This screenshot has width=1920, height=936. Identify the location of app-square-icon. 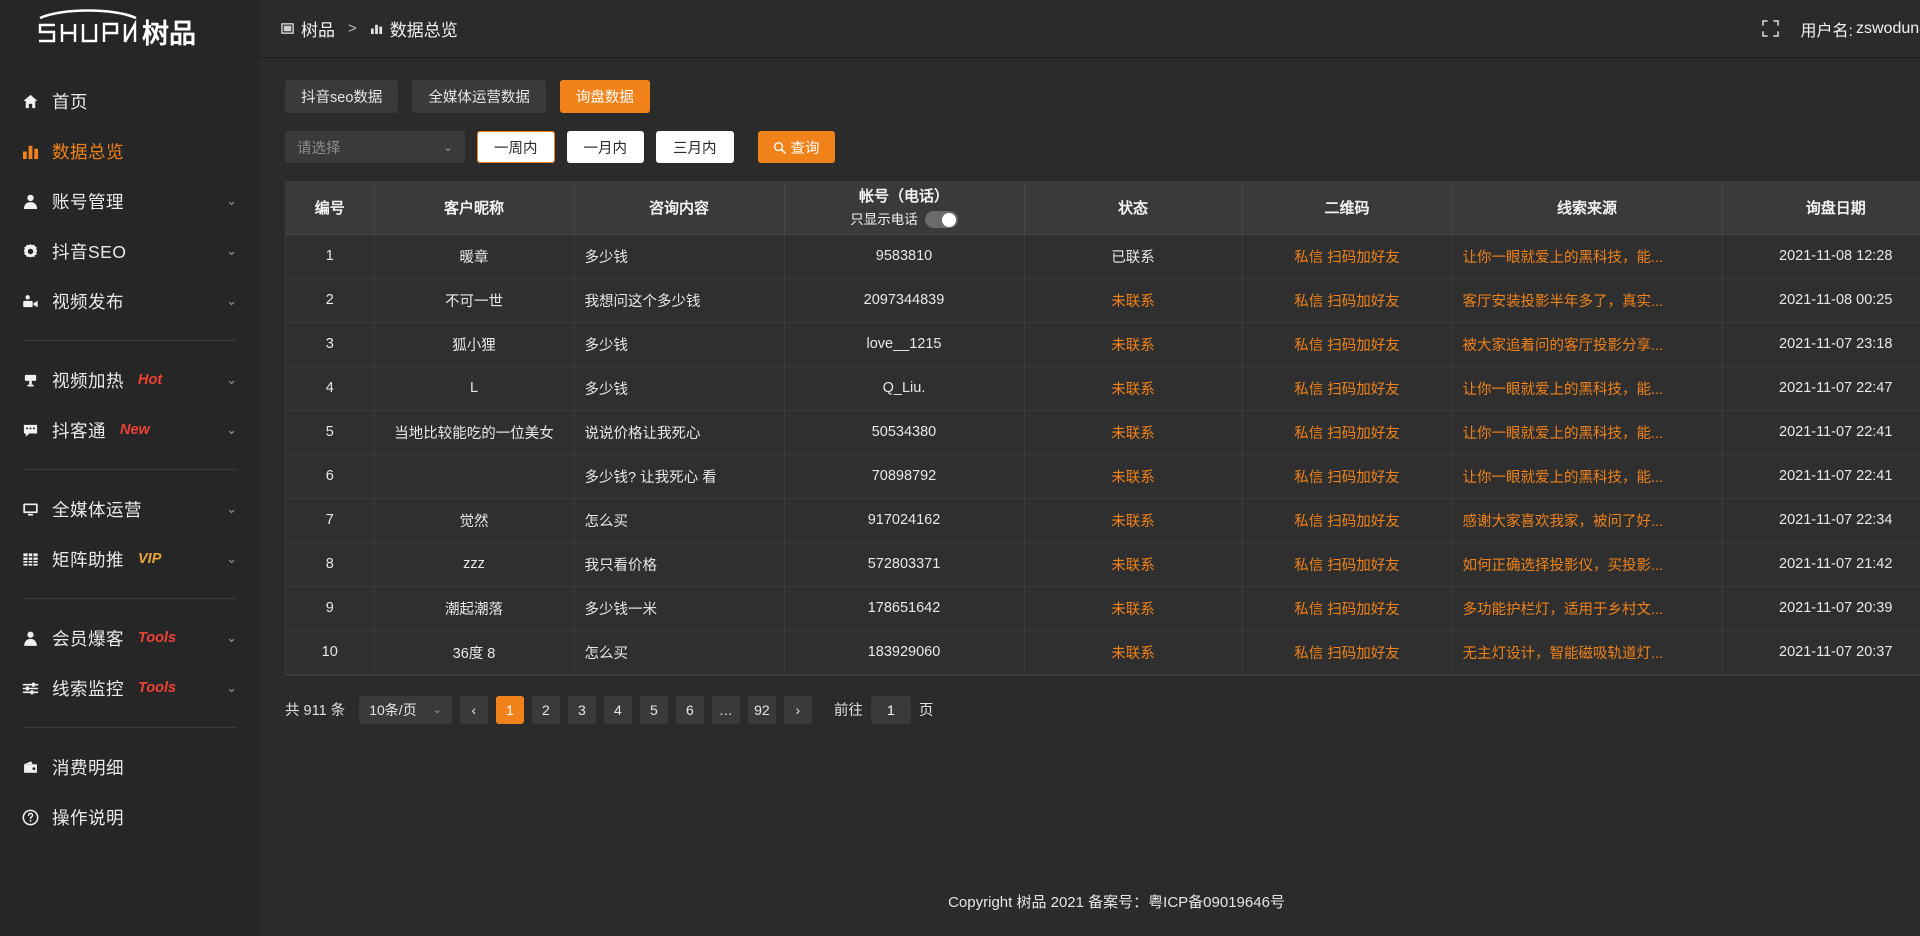
(287, 28).